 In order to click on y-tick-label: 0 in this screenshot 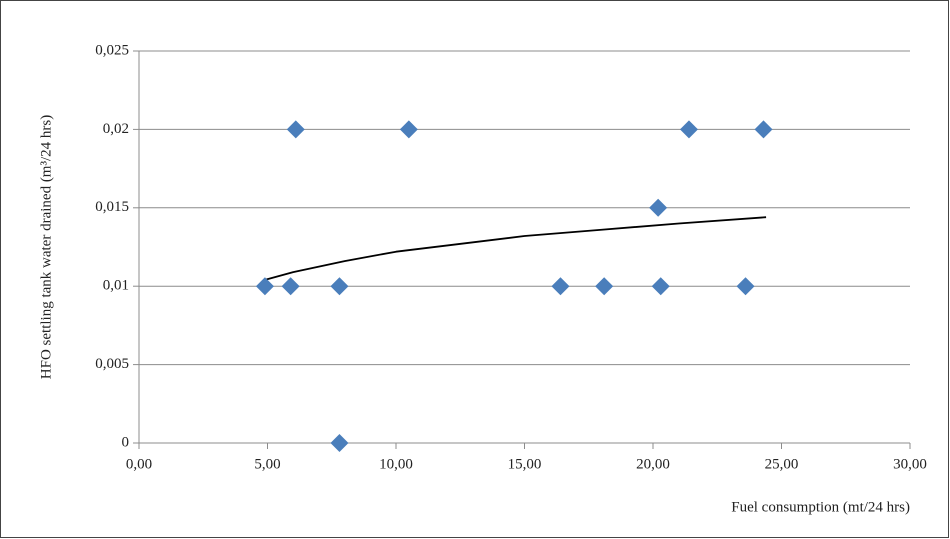, I will do `click(126, 442)`.